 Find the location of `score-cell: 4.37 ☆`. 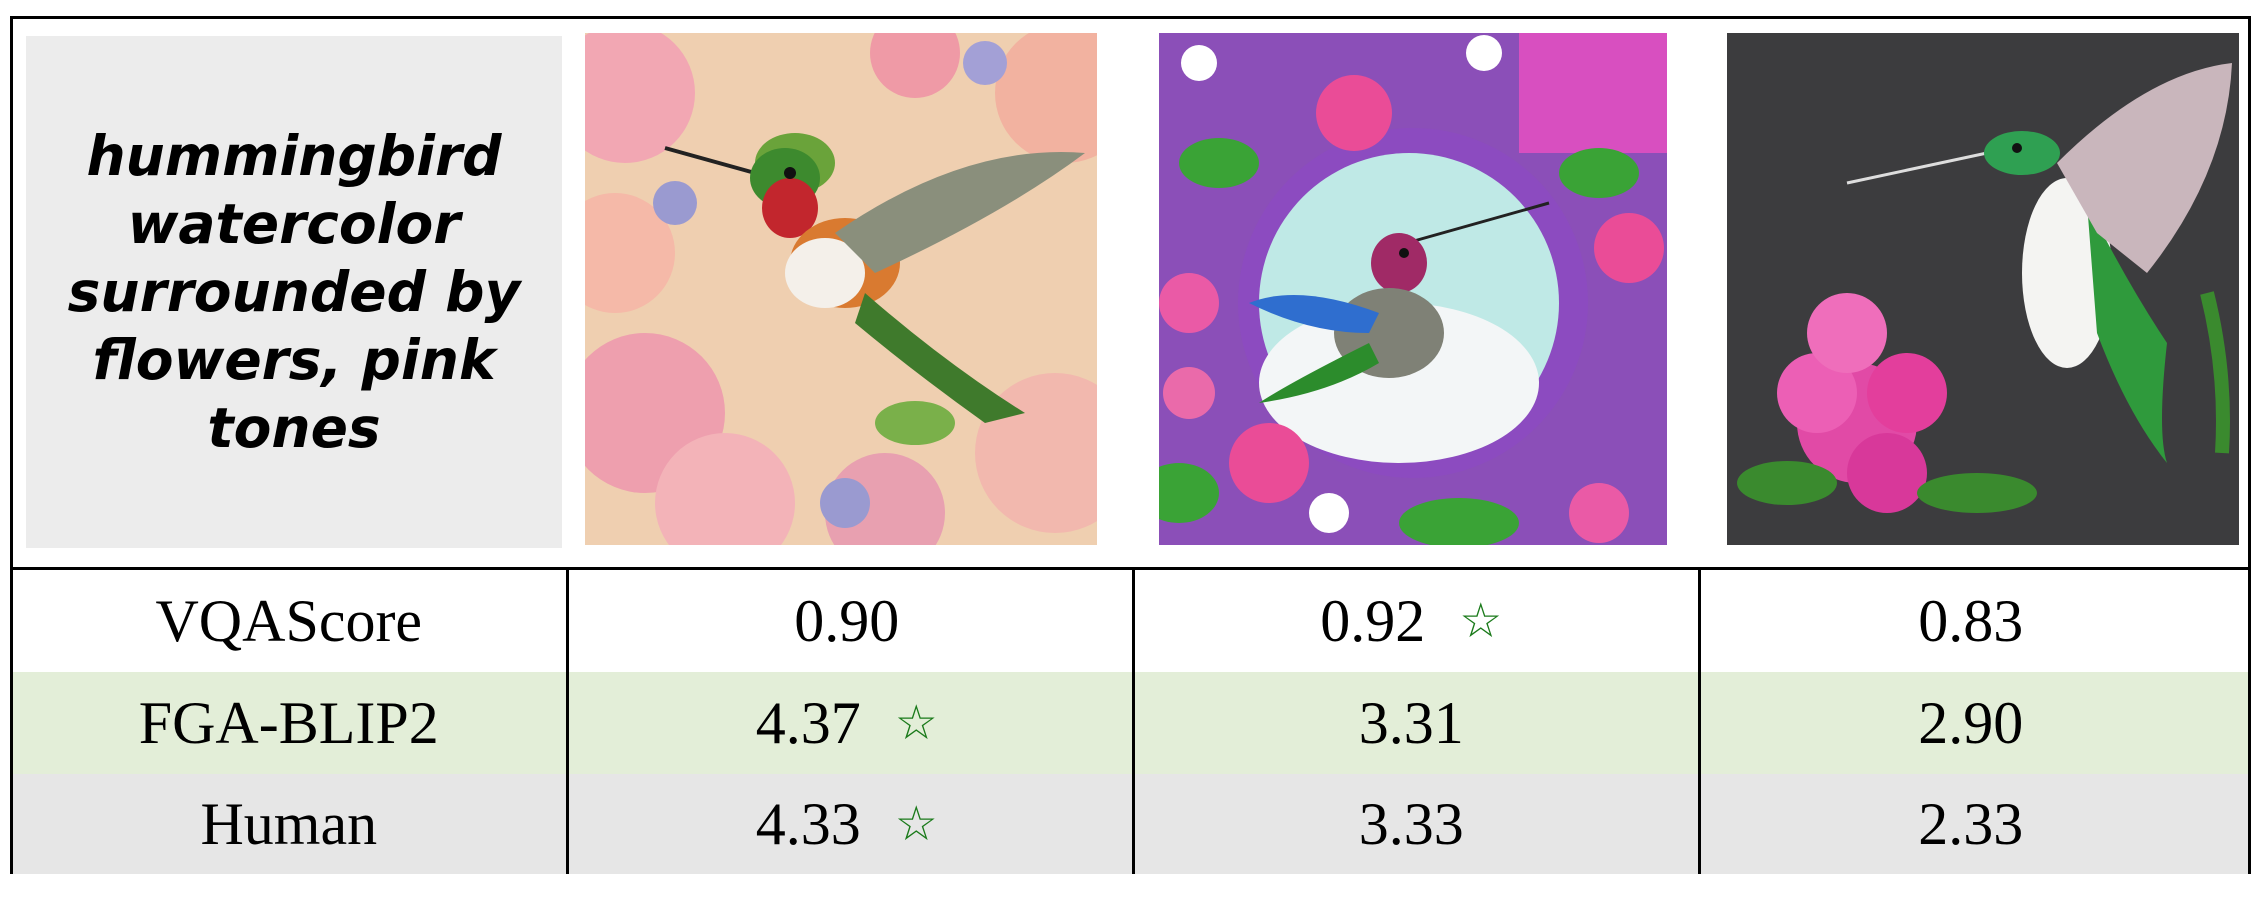

score-cell: 4.37 ☆ is located at coordinates (847, 723).